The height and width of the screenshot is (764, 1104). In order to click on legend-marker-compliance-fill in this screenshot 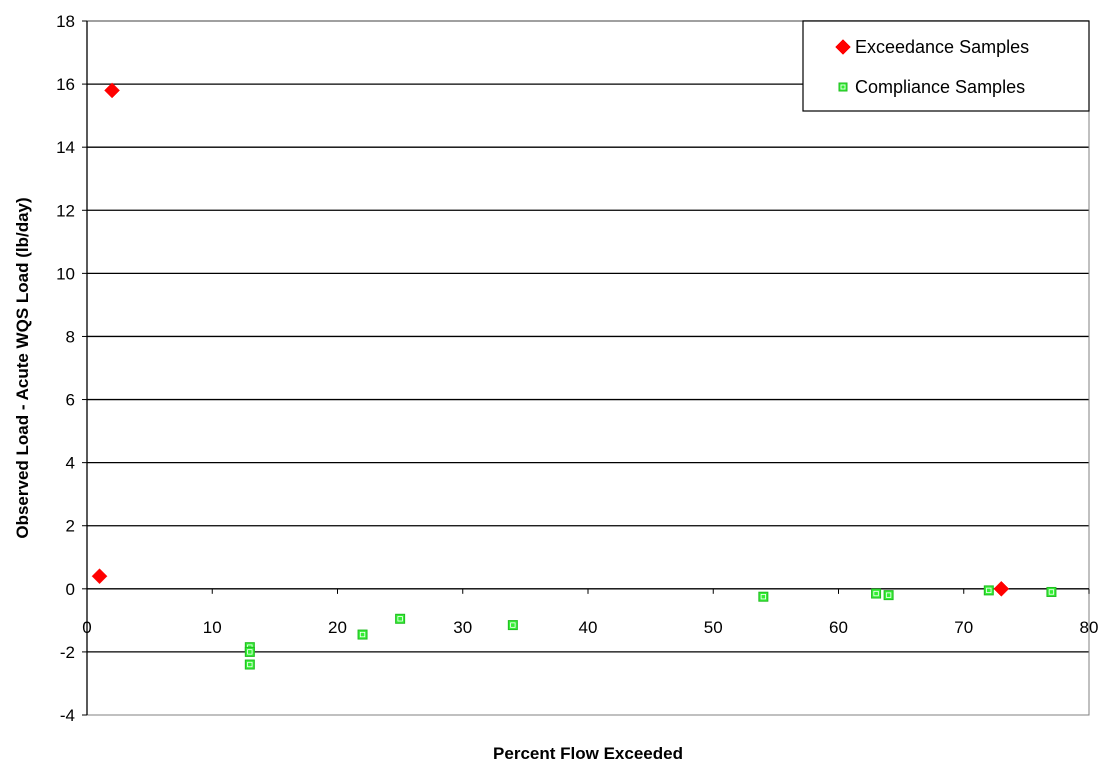, I will do `click(843, 87)`.